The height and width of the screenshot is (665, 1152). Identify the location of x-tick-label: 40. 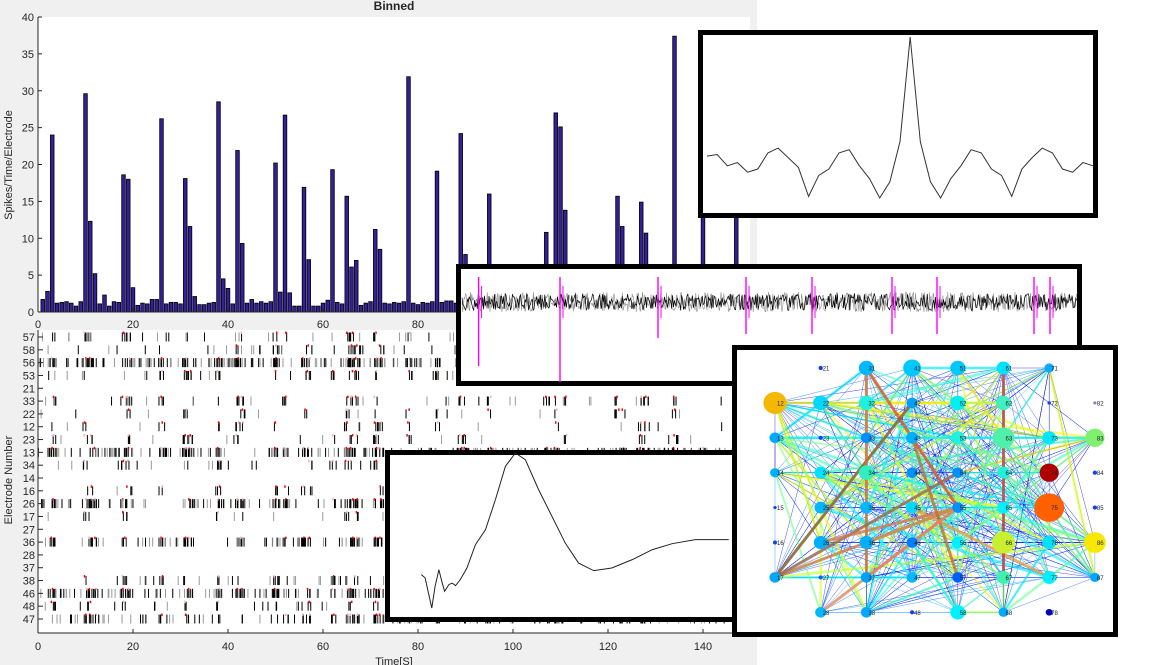
(228, 325).